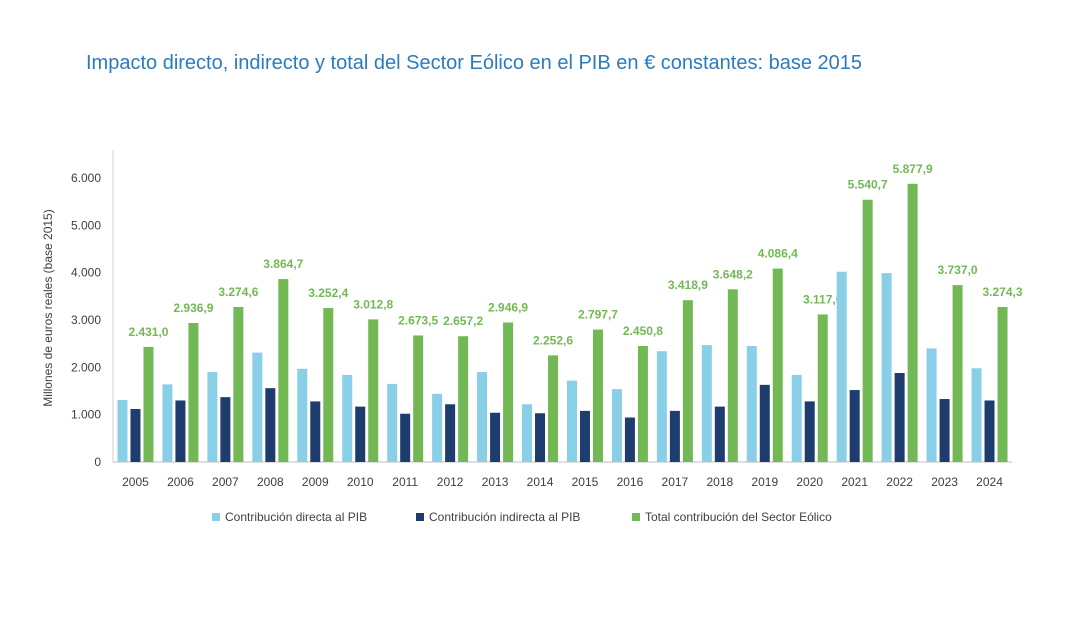 The image size is (1080, 618). What do you see at coordinates (495, 482) in the screenshot?
I see `x-tick-label: 2013` at bounding box center [495, 482].